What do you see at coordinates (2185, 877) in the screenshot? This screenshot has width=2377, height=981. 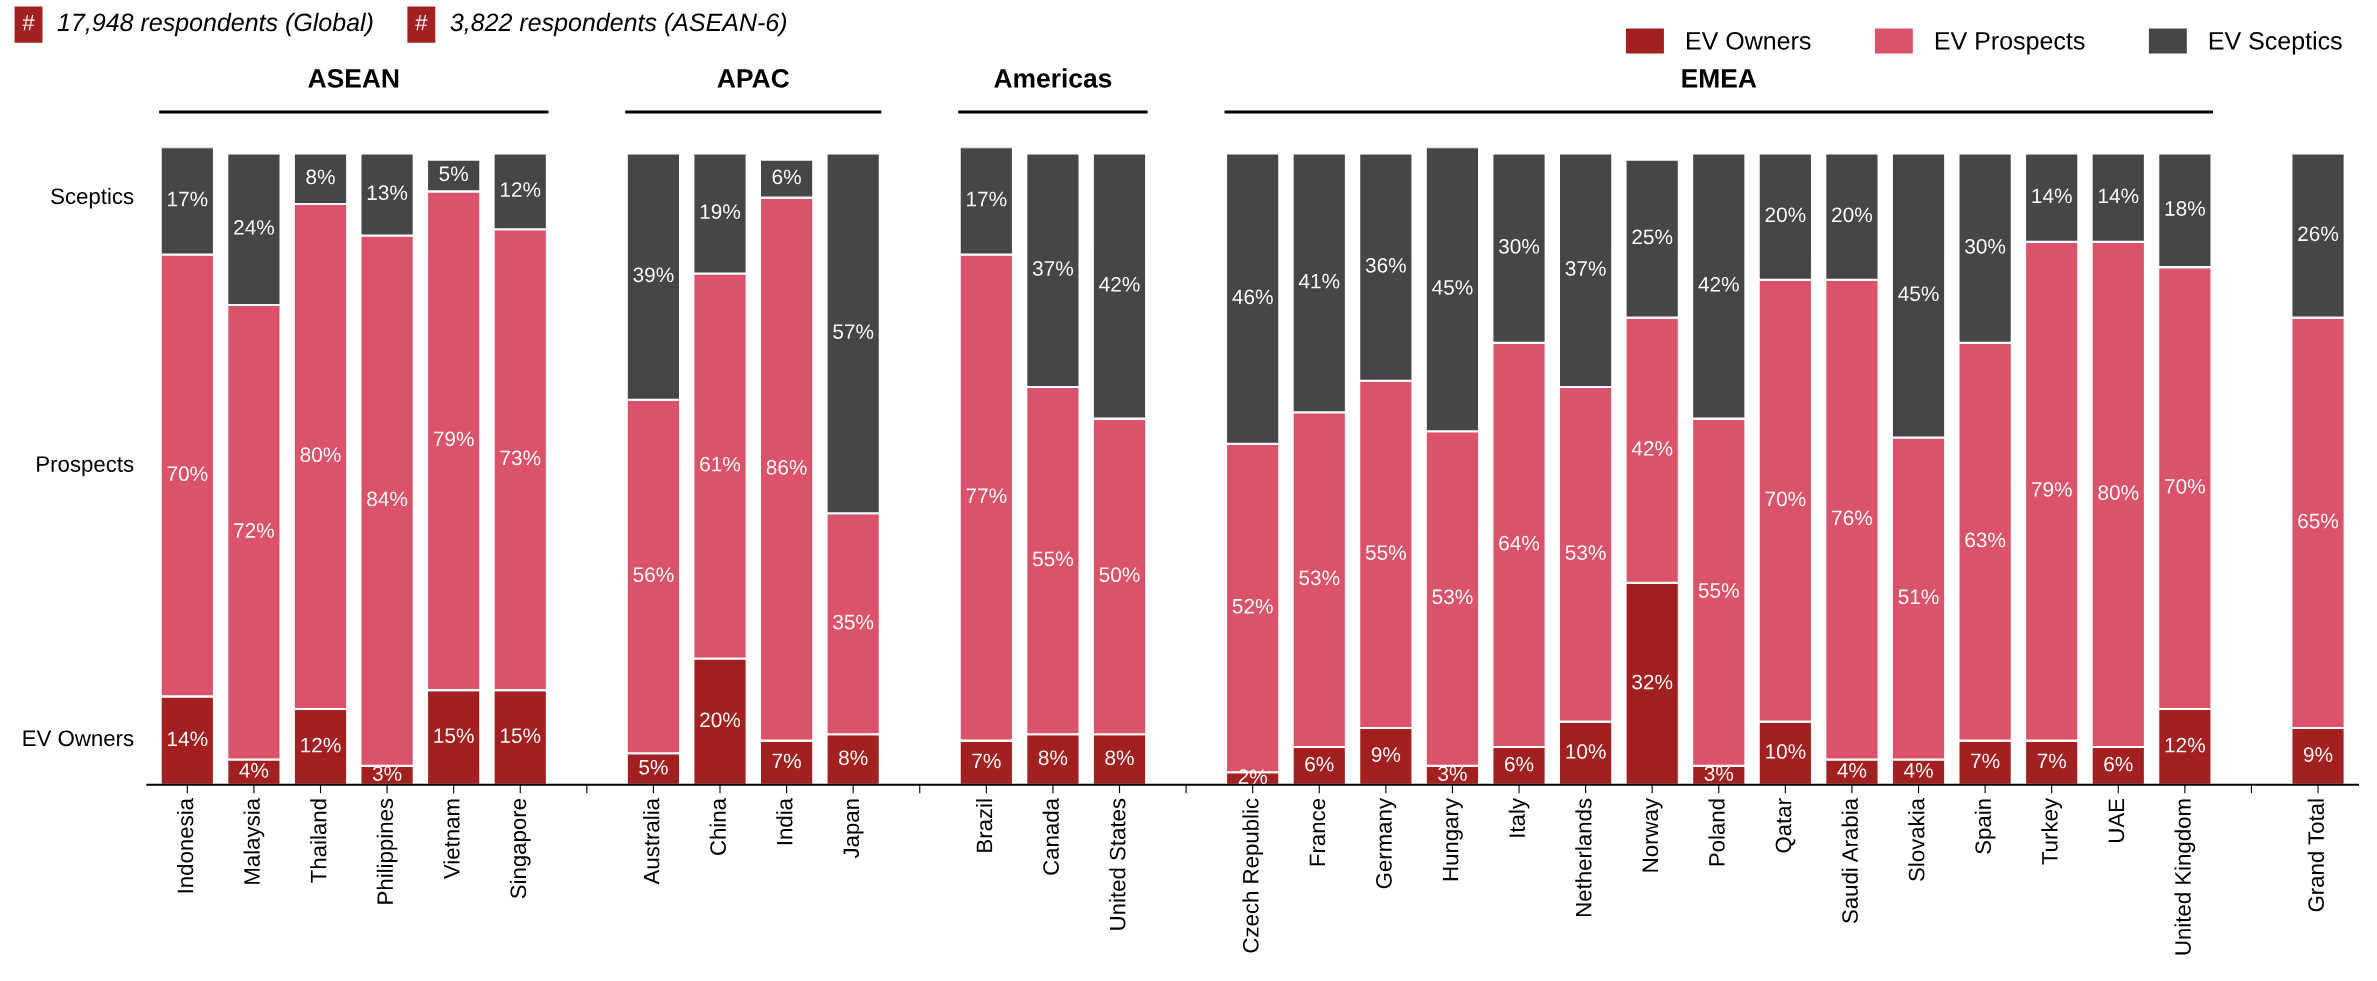 I see `x-tick-label: United Kingdom` at bounding box center [2185, 877].